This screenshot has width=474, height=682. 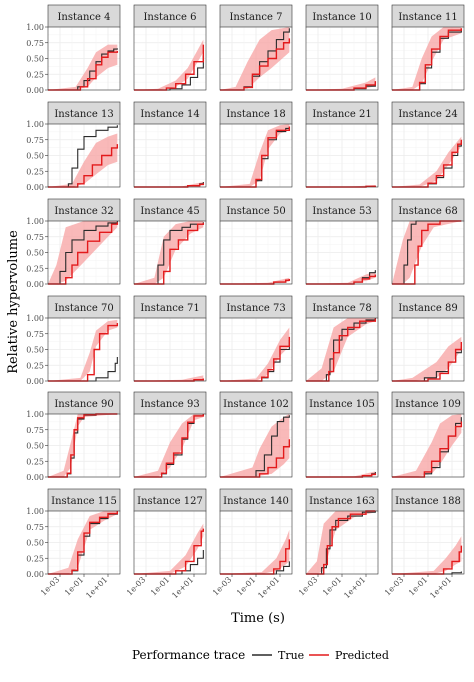 What do you see at coordinates (256, 241) in the screenshot?
I see `panel: Instance 50` at bounding box center [256, 241].